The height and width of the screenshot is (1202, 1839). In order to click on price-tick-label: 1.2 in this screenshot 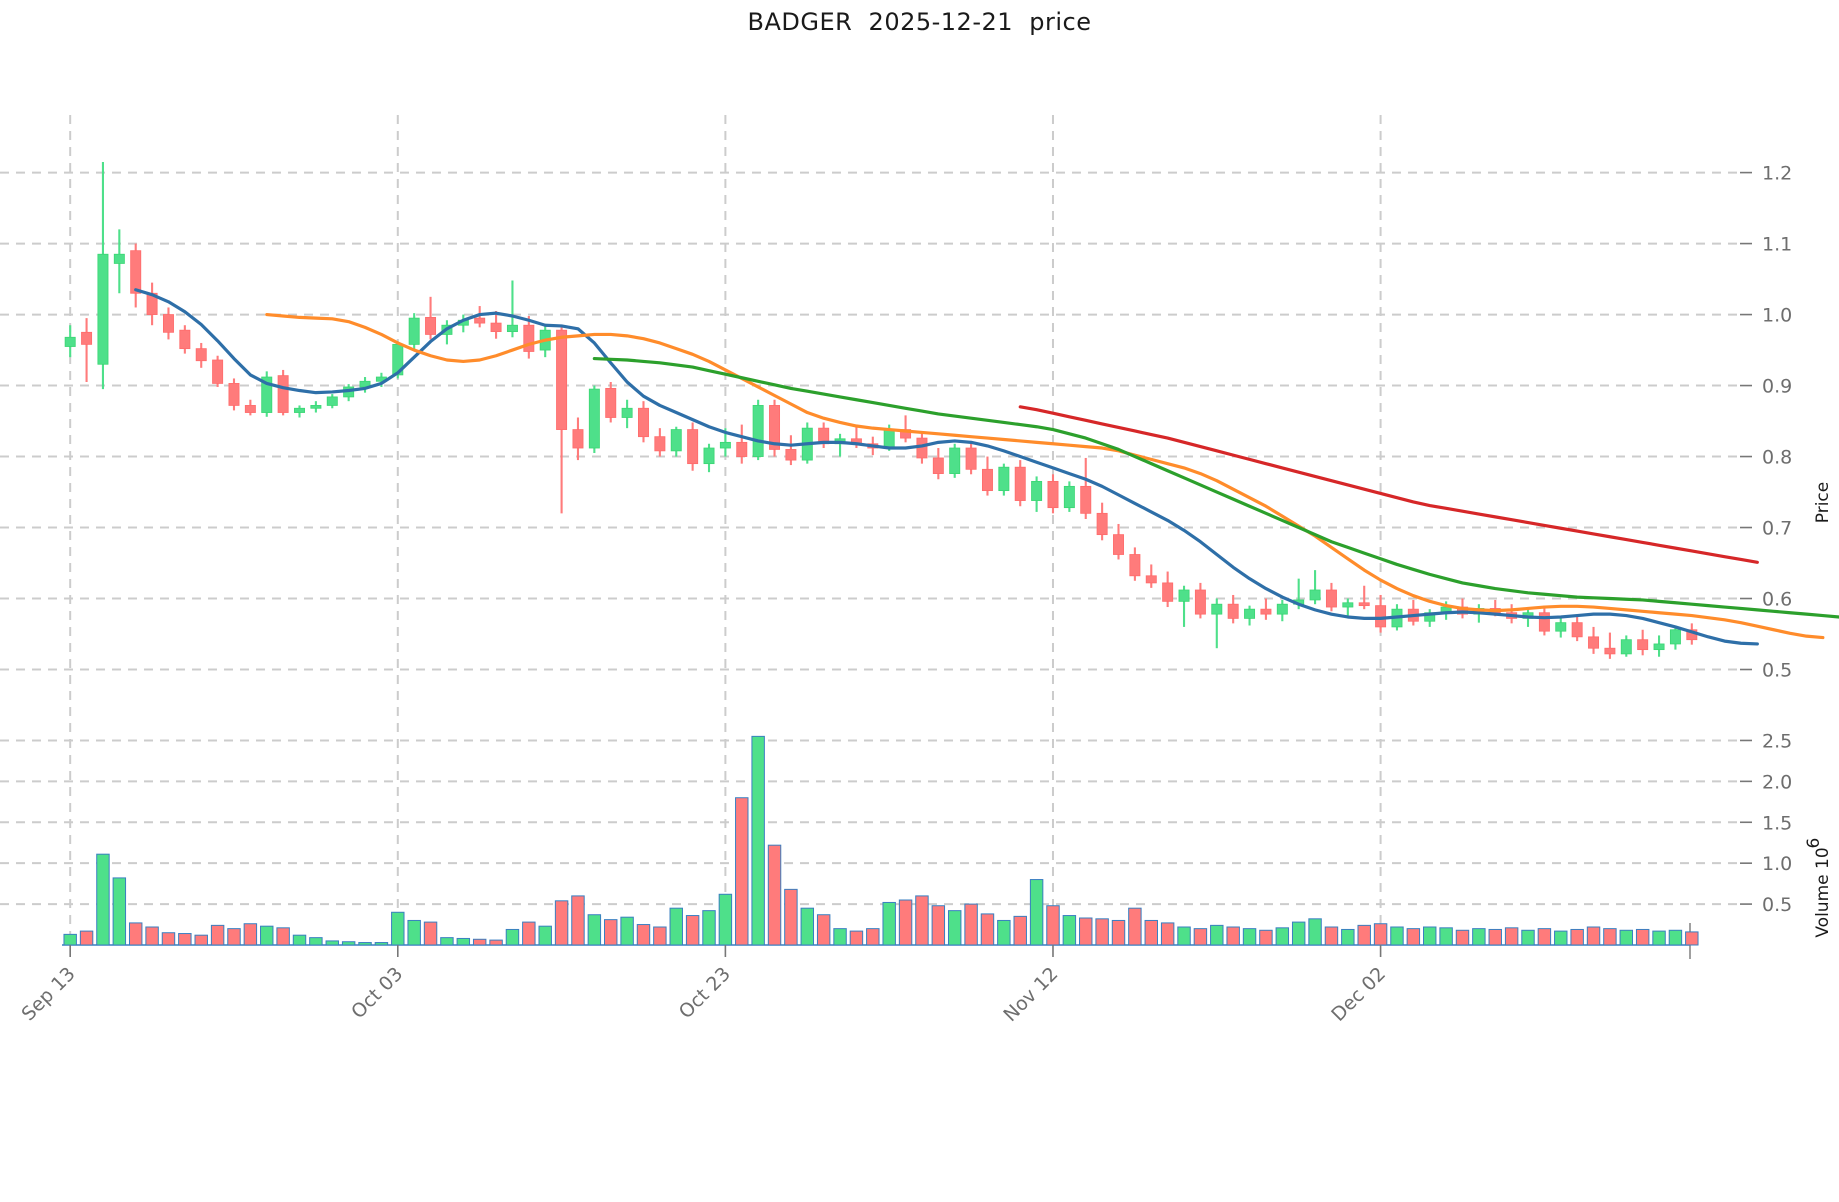, I will do `click(1777, 174)`.